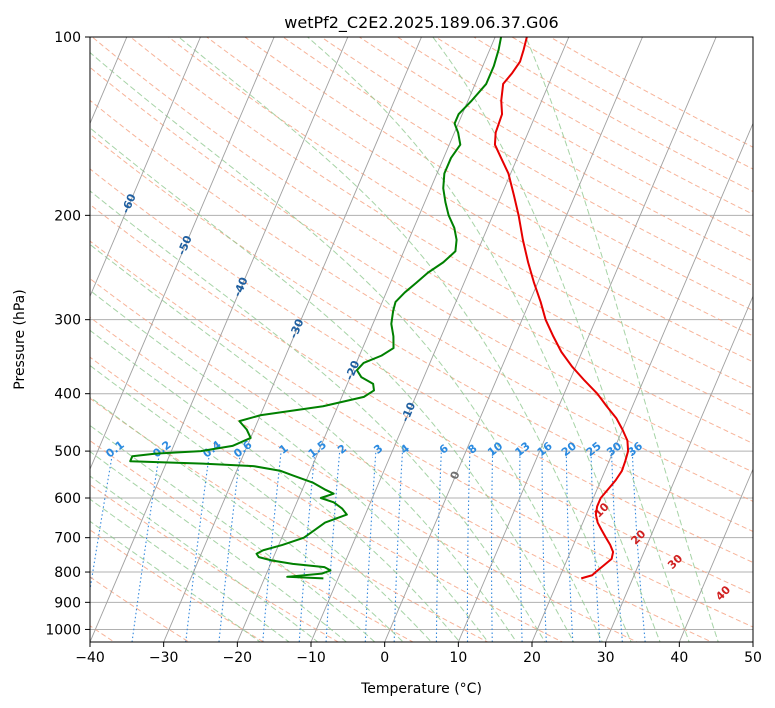 The image size is (775, 708). I want to click on x-tick-label: 10, so click(458, 658).